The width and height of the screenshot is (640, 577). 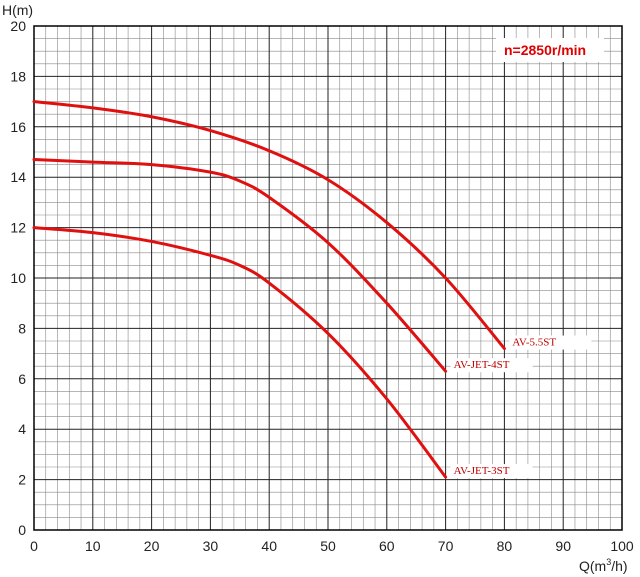 I want to click on y-tick-label: 8, so click(x=22, y=328).